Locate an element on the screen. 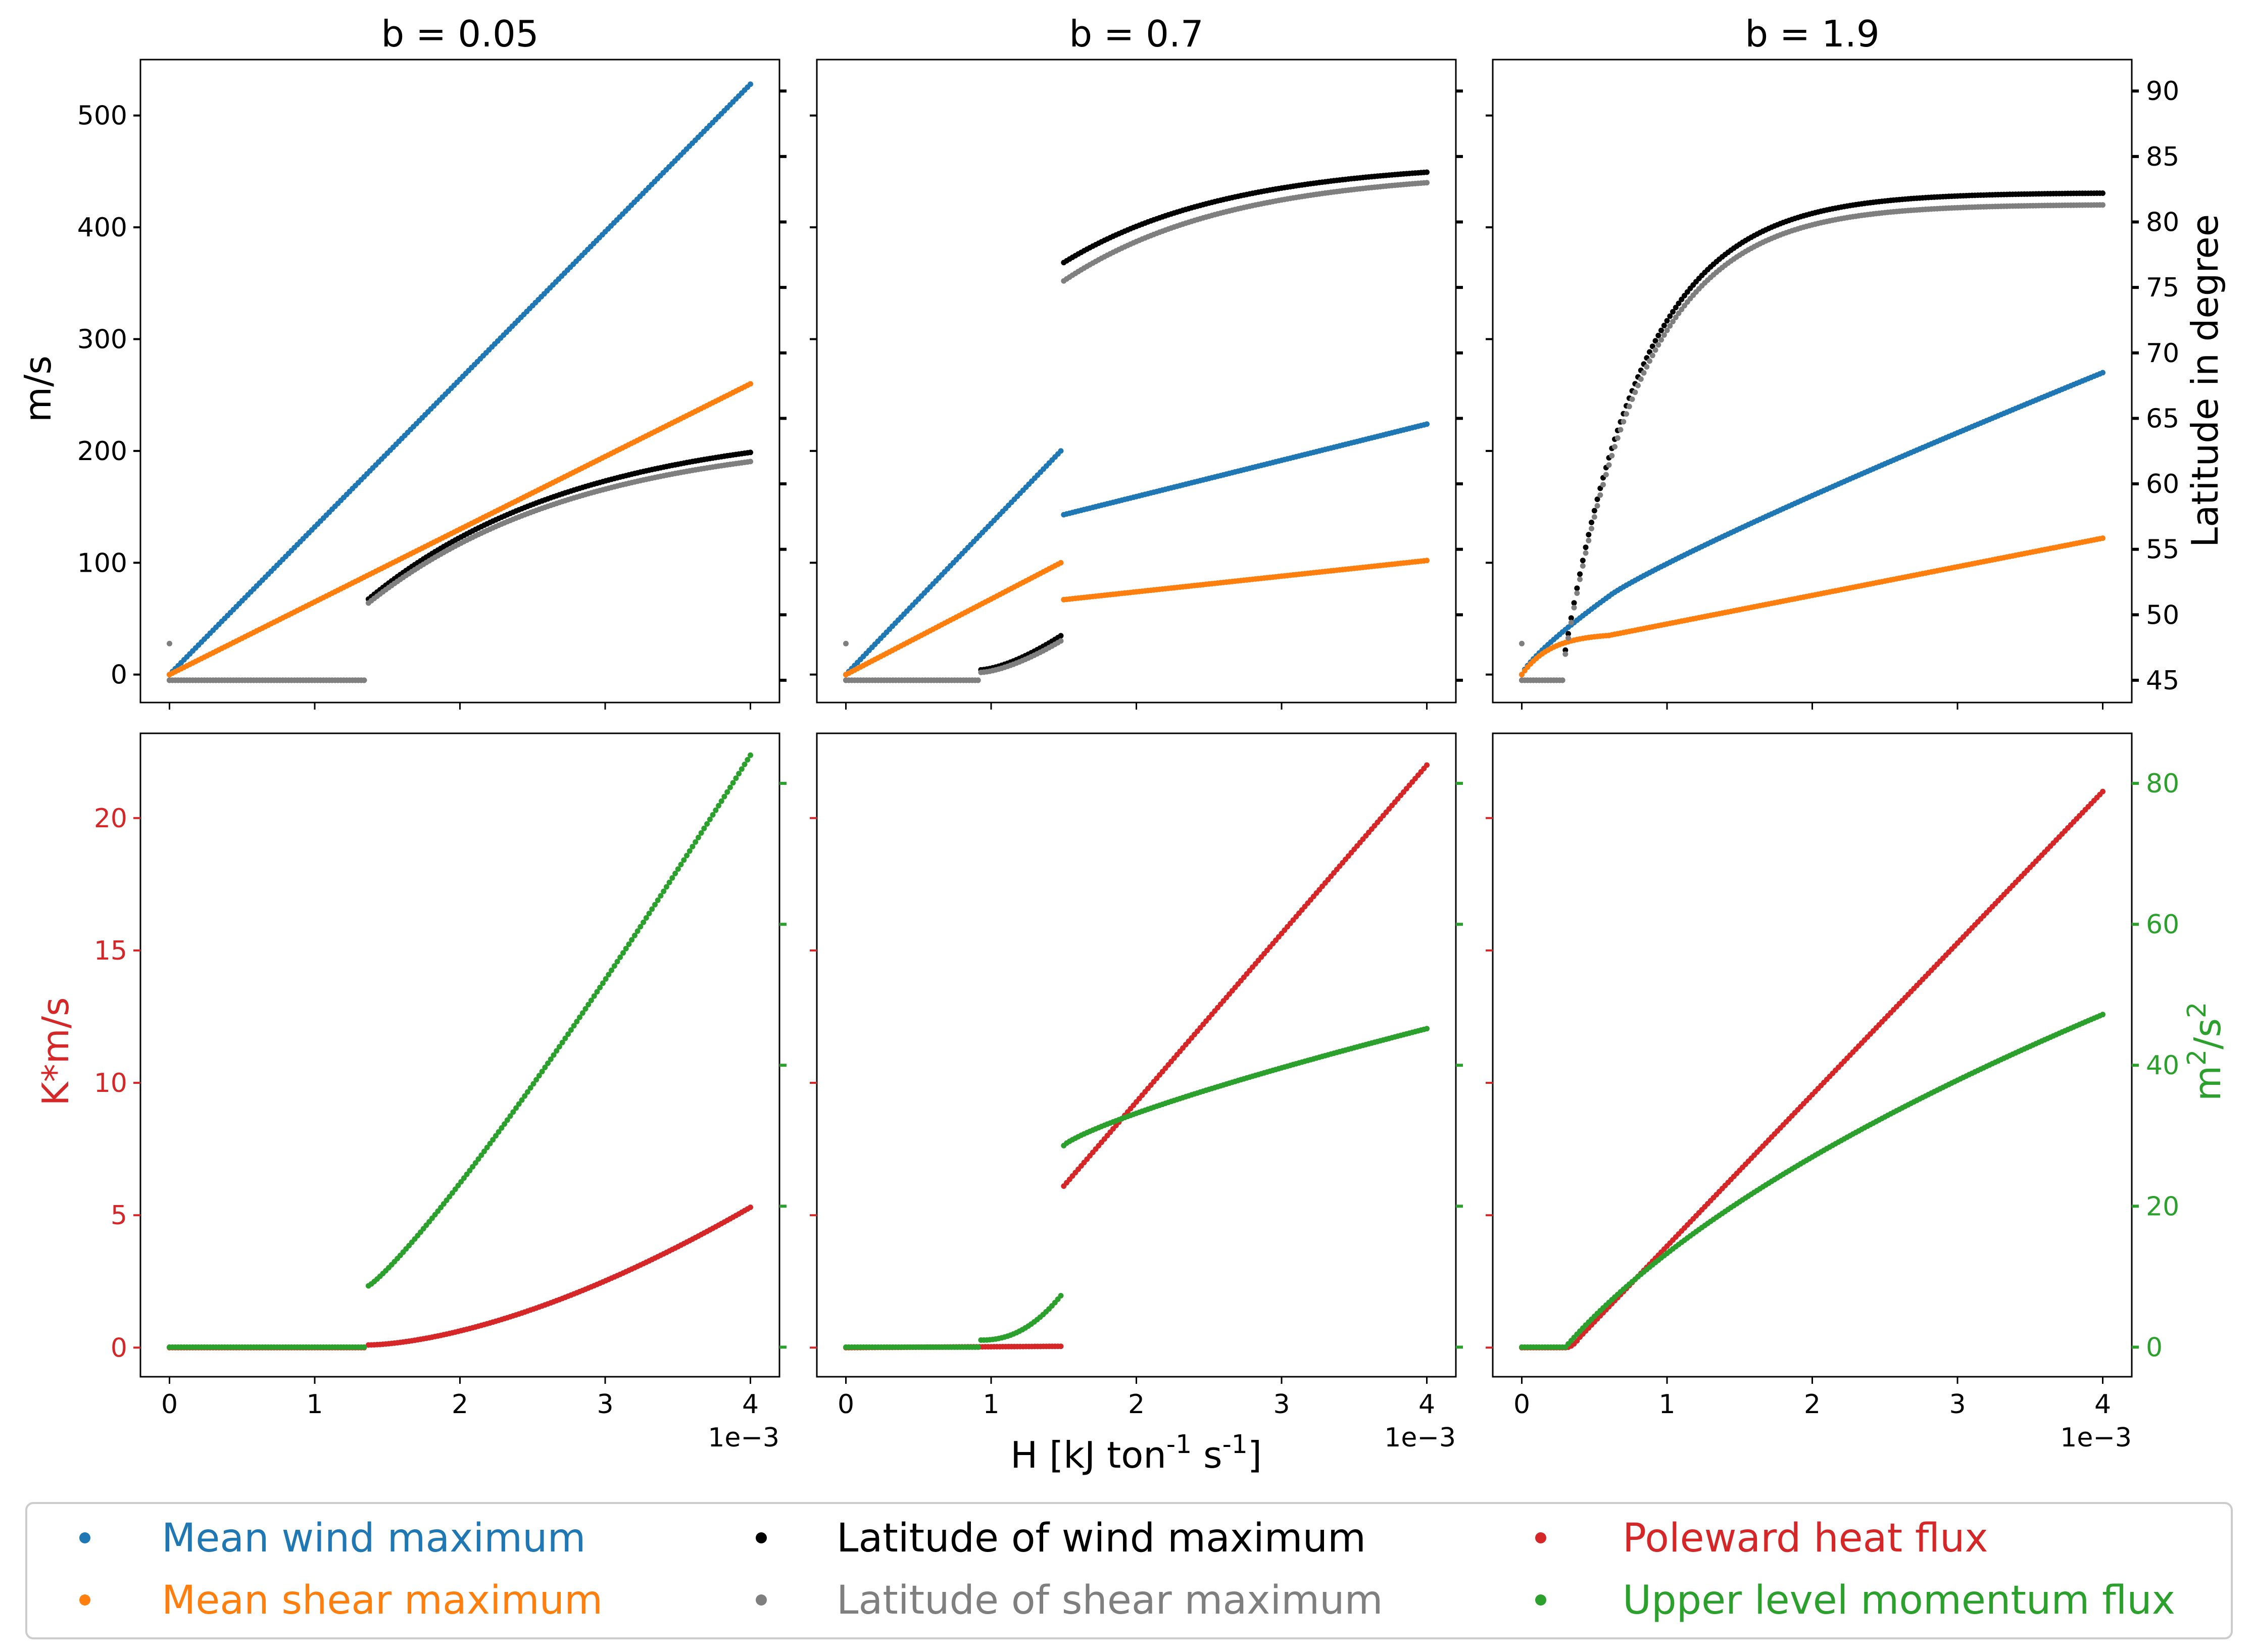 The height and width of the screenshot is (1652, 2252). y2-tick-label: 40 is located at coordinates (2162, 1065).